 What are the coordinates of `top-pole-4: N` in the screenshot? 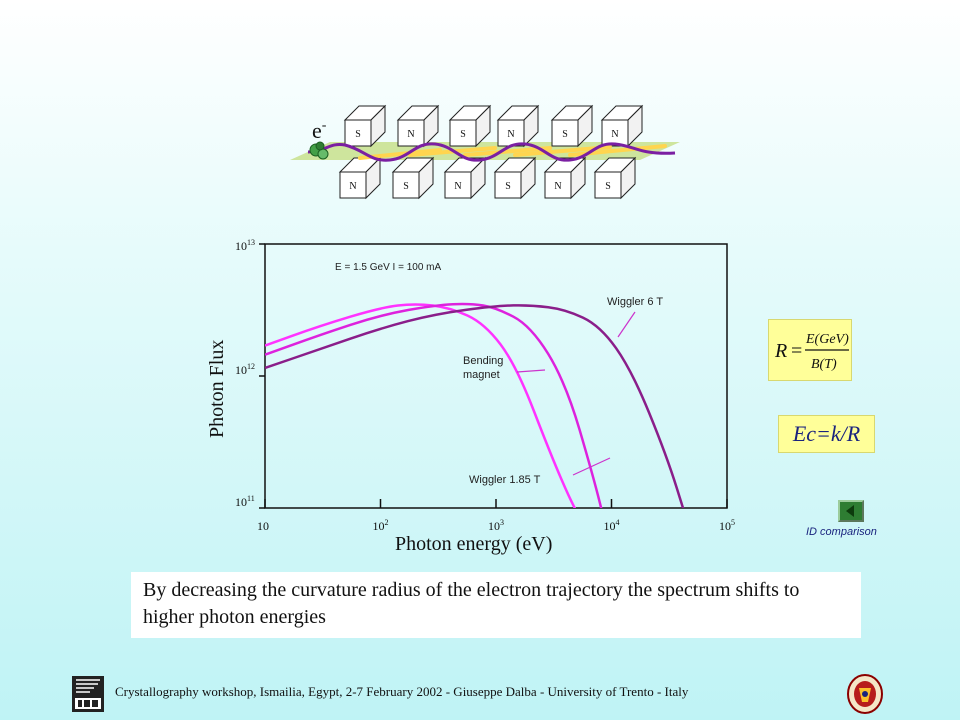 It's located at (518, 126).